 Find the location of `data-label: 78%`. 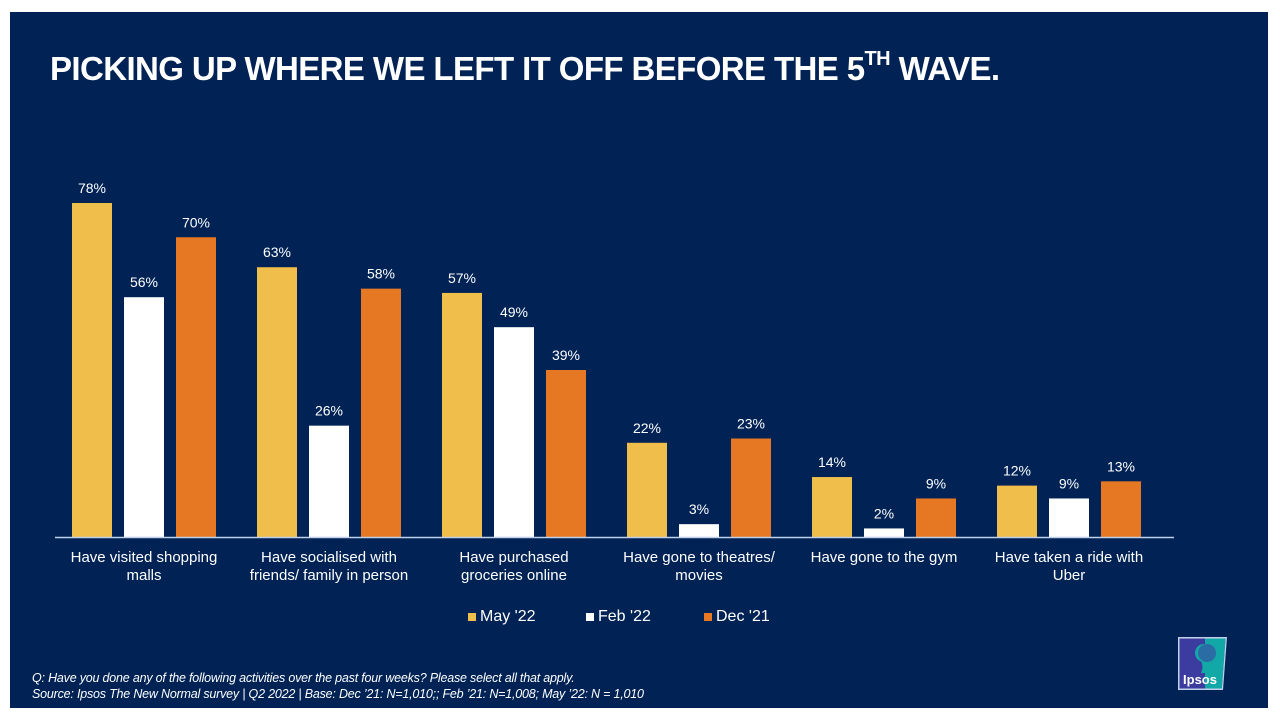

data-label: 78% is located at coordinates (92, 188).